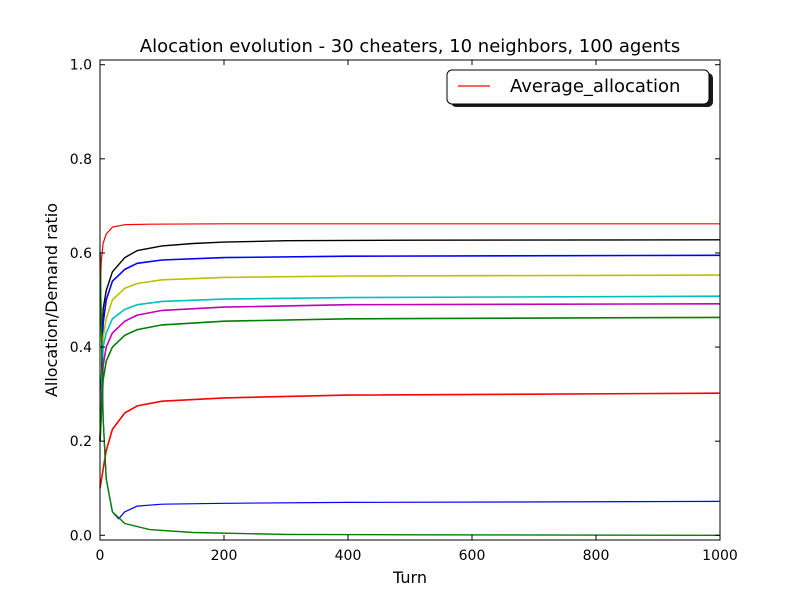  I want to click on x-tick-label: 200, so click(224, 556).